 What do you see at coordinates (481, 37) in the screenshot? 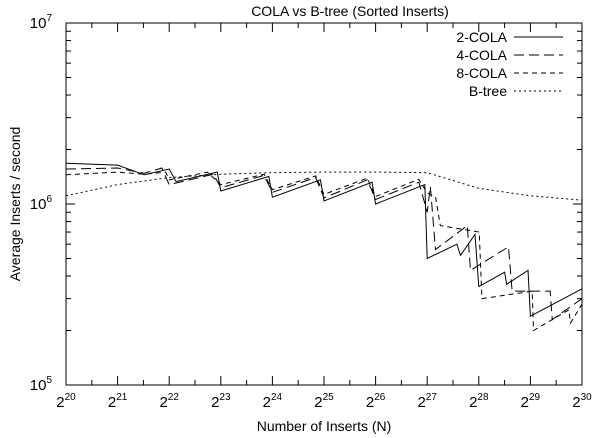
I see `legend-label-2-cola: 2-COLA` at bounding box center [481, 37].